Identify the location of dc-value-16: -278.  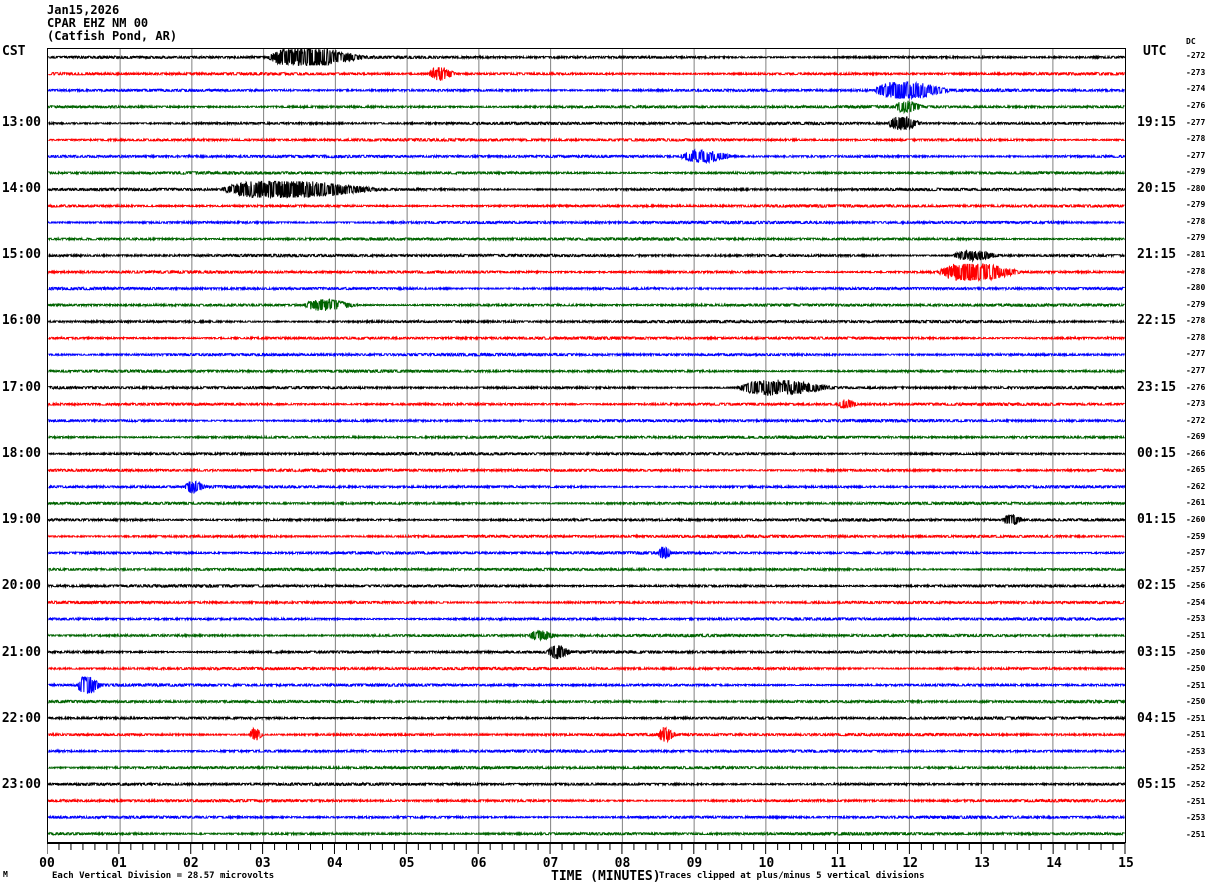
(1196, 321).